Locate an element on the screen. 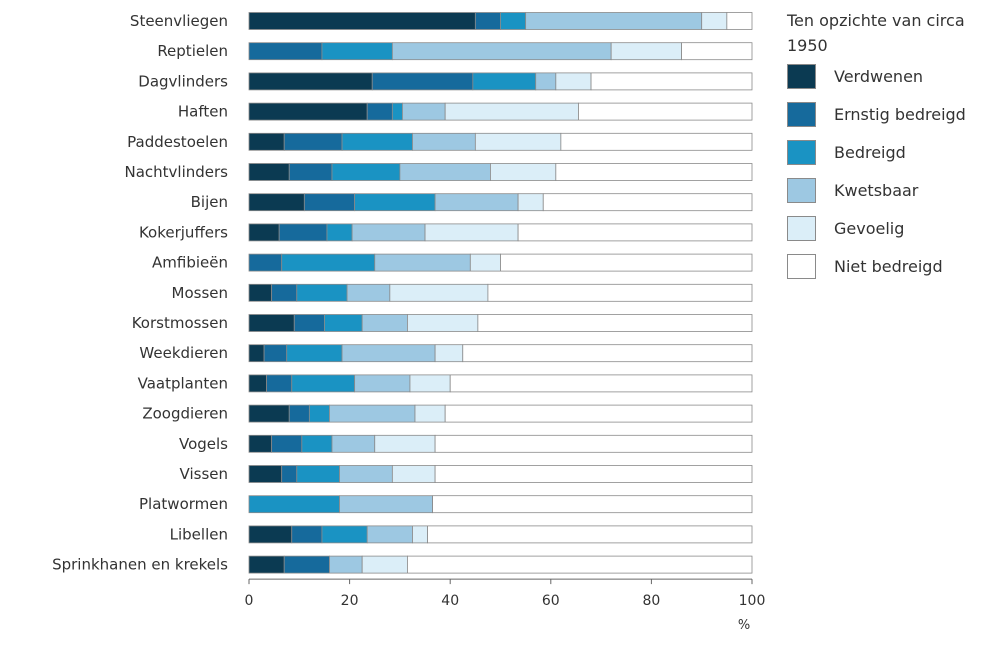 The image size is (995, 647). legend-item-ernstig-bedreigd: Ernstig bedreigd is located at coordinates (889, 114).